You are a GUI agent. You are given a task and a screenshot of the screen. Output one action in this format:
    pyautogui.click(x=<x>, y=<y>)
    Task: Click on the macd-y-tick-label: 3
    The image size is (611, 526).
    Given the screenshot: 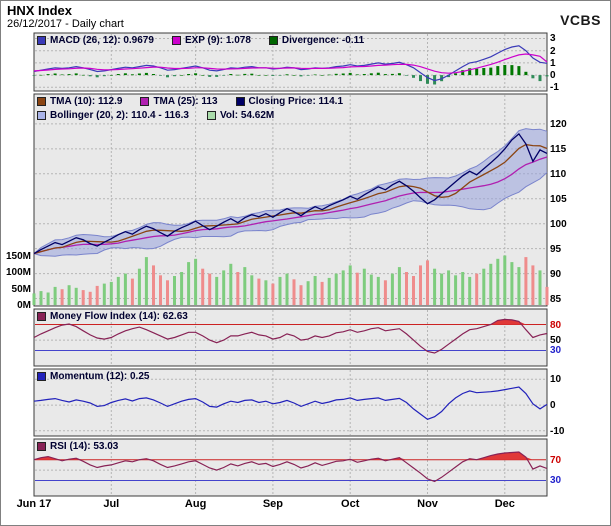 What is the action you would take?
    pyautogui.click(x=553, y=39)
    